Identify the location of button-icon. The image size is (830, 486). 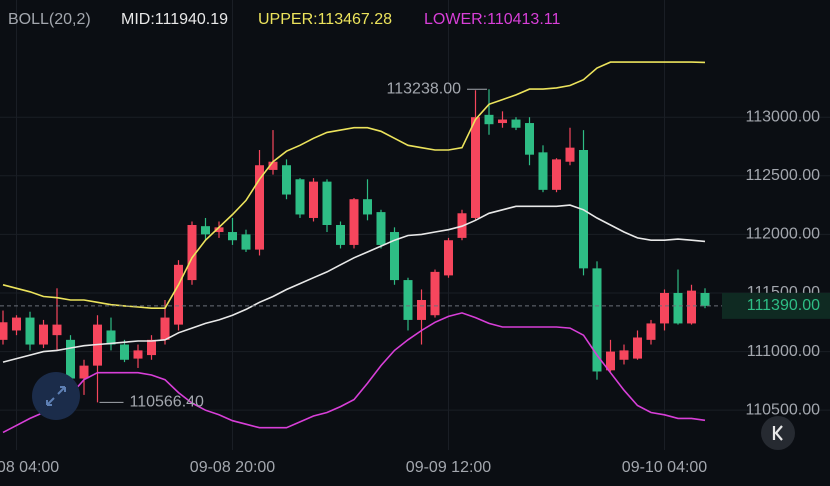
(777, 433).